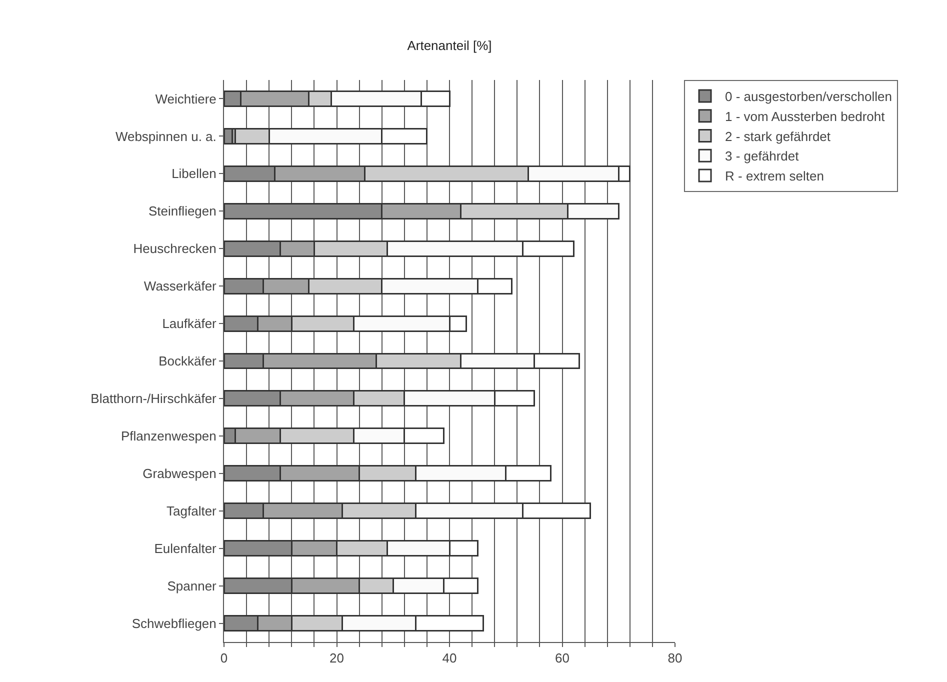  I want to click on y-tick-label: Wasserkäfer, so click(181, 286).